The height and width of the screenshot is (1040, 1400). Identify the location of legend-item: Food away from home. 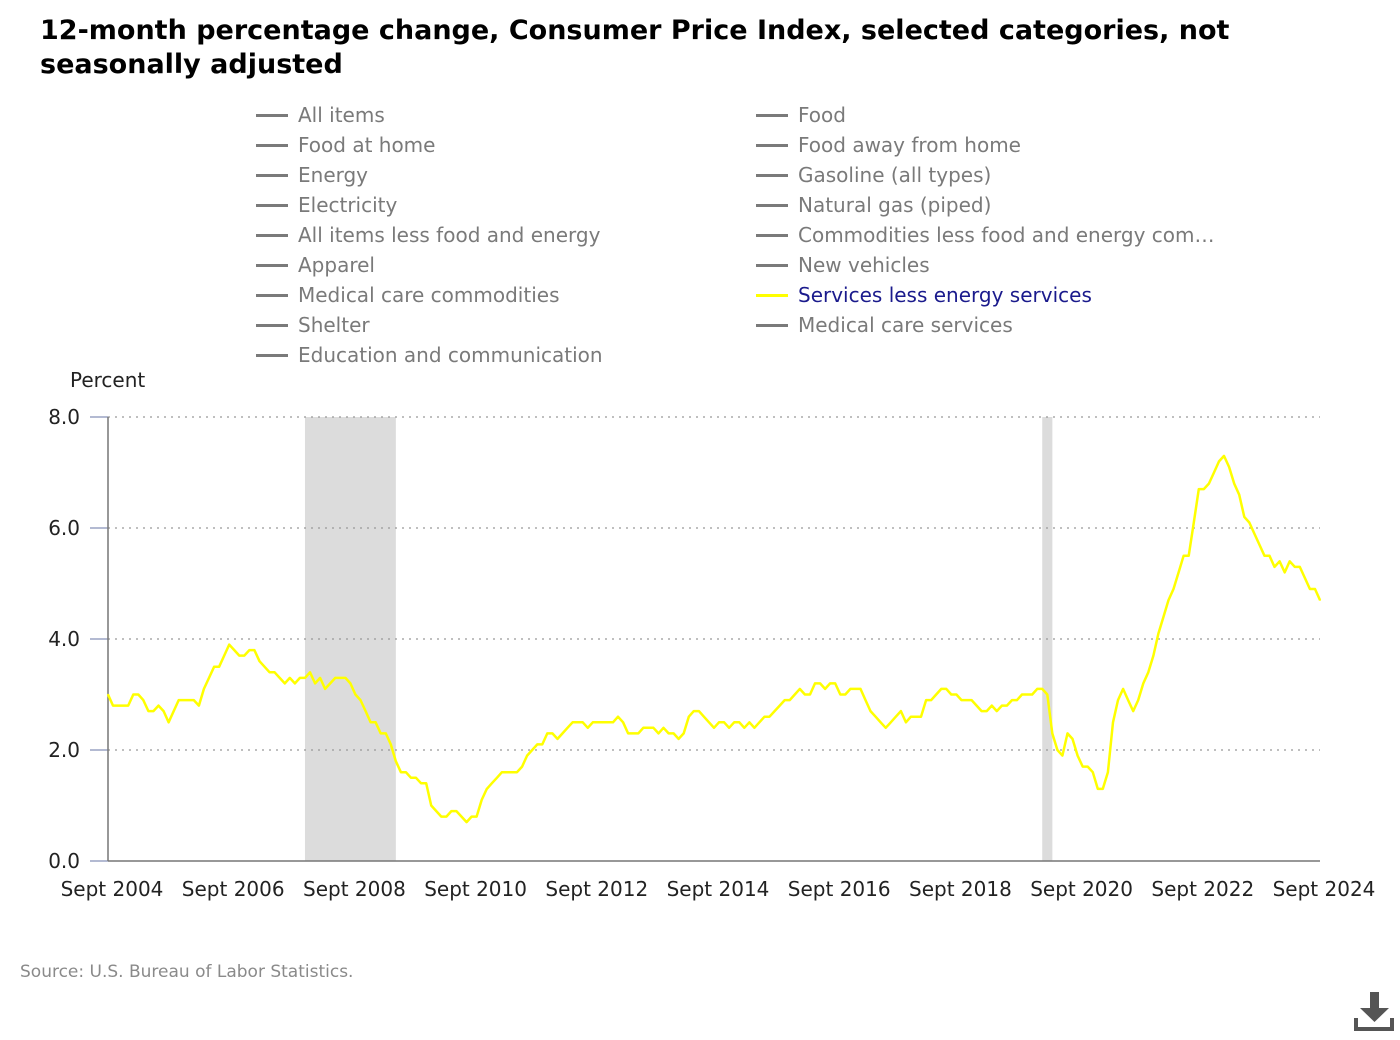
(888, 145).